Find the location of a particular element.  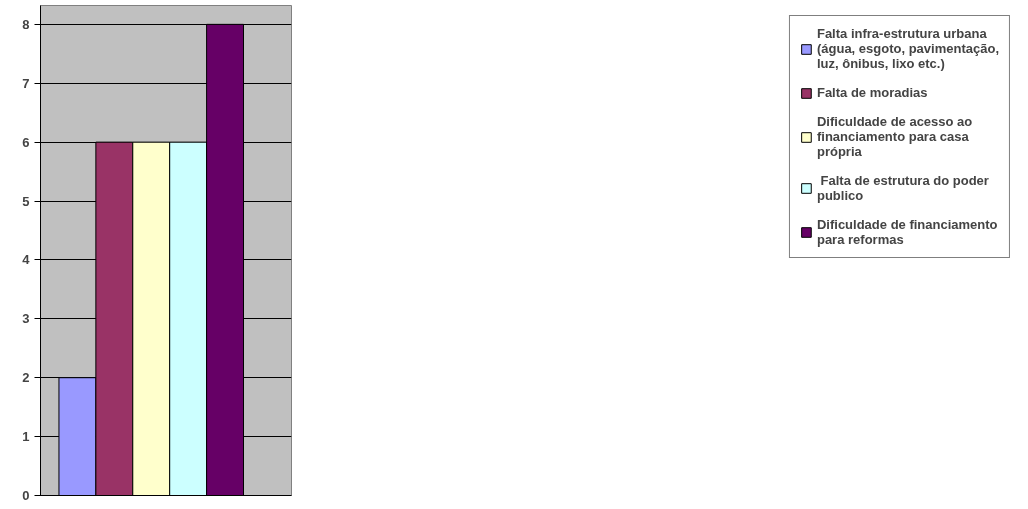

y-tick-label: 2 is located at coordinates (26, 378).